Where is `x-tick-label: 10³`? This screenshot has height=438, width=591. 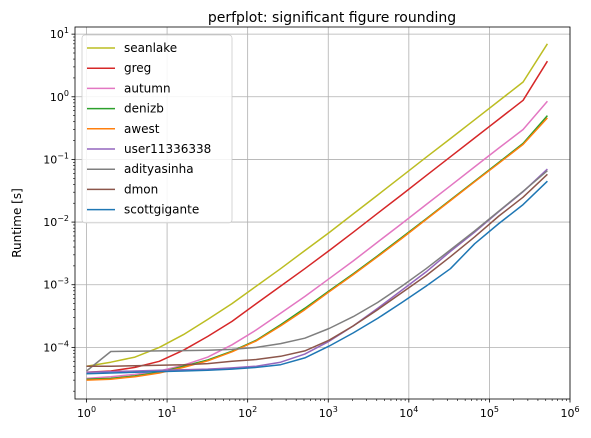
x-tick-label: 10³ is located at coordinates (328, 412).